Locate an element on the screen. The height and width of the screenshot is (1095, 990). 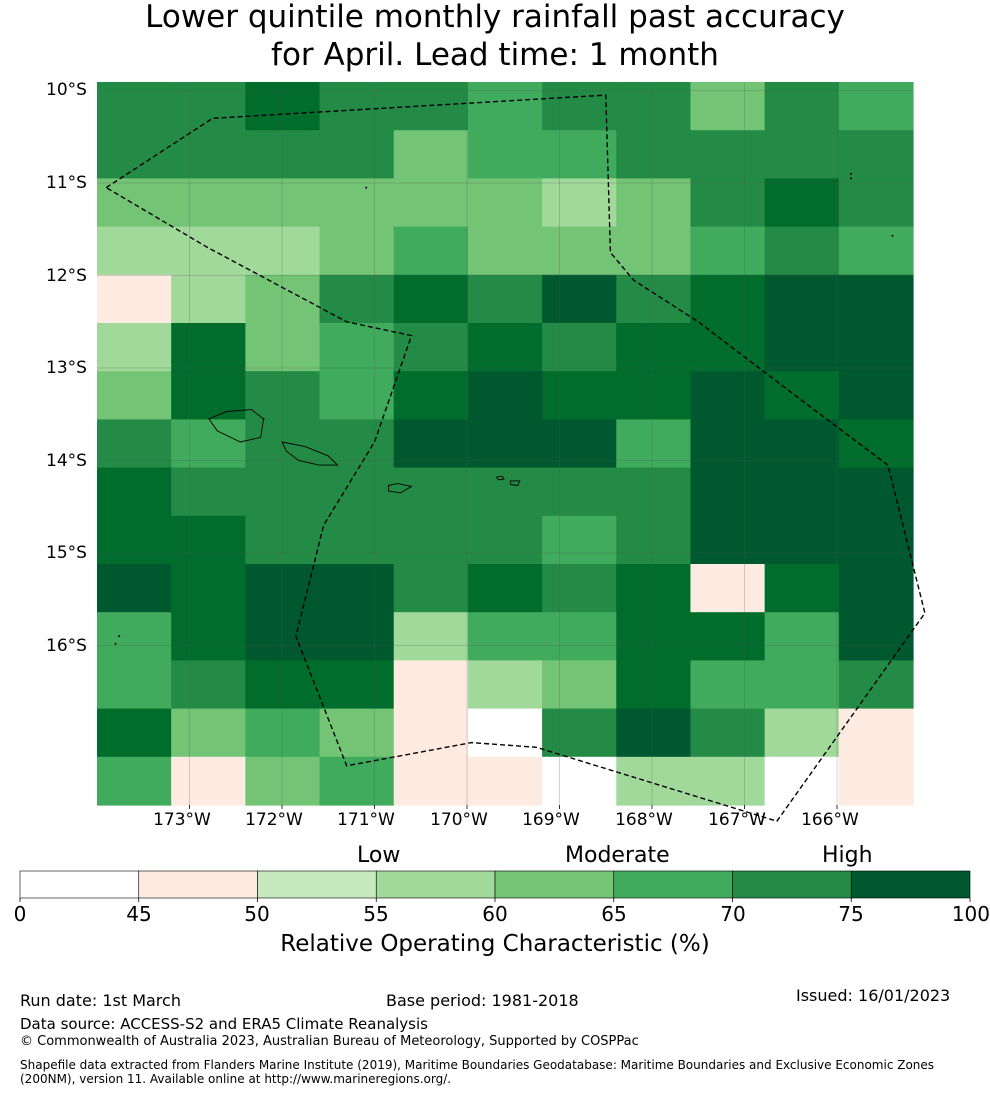
colorbar-tick-60: 60 is located at coordinates (495, 914).